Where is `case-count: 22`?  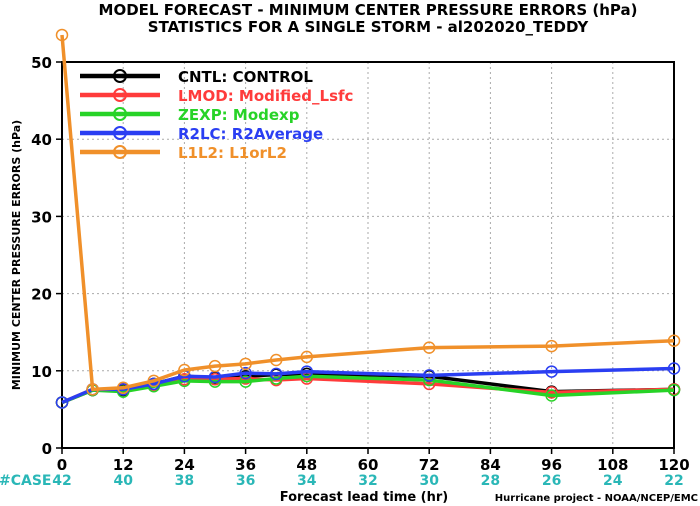
case-count: 22 is located at coordinates (673, 481).